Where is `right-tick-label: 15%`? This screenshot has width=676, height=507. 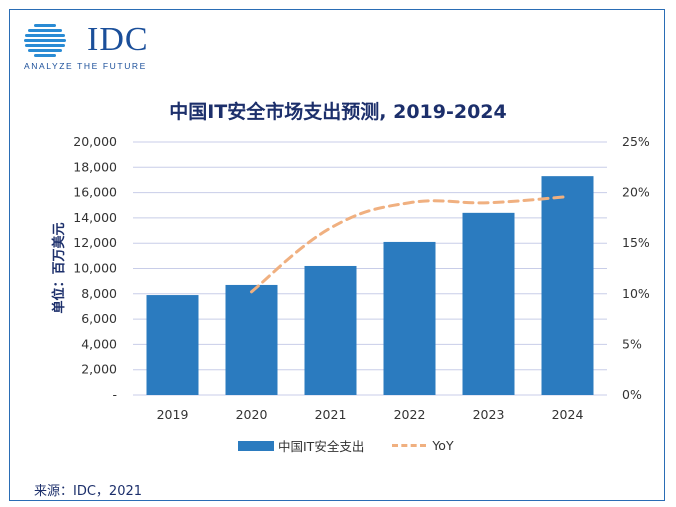
right-tick-label: 15% is located at coordinates (636, 242).